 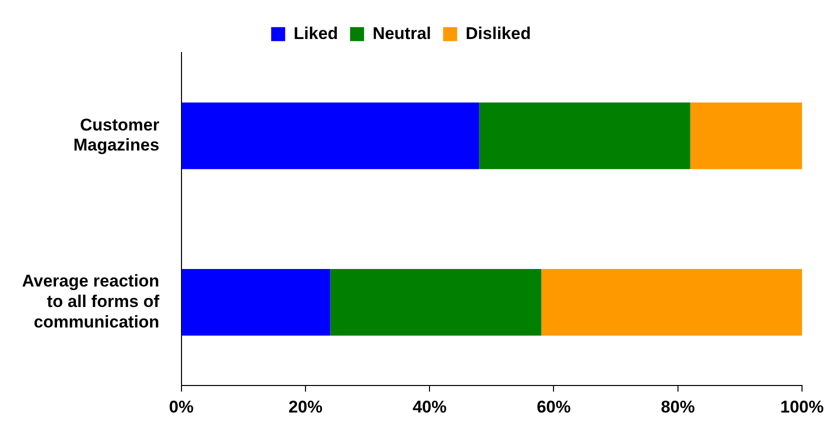 I want to click on x-tick-label: 0%, so click(x=181, y=406).